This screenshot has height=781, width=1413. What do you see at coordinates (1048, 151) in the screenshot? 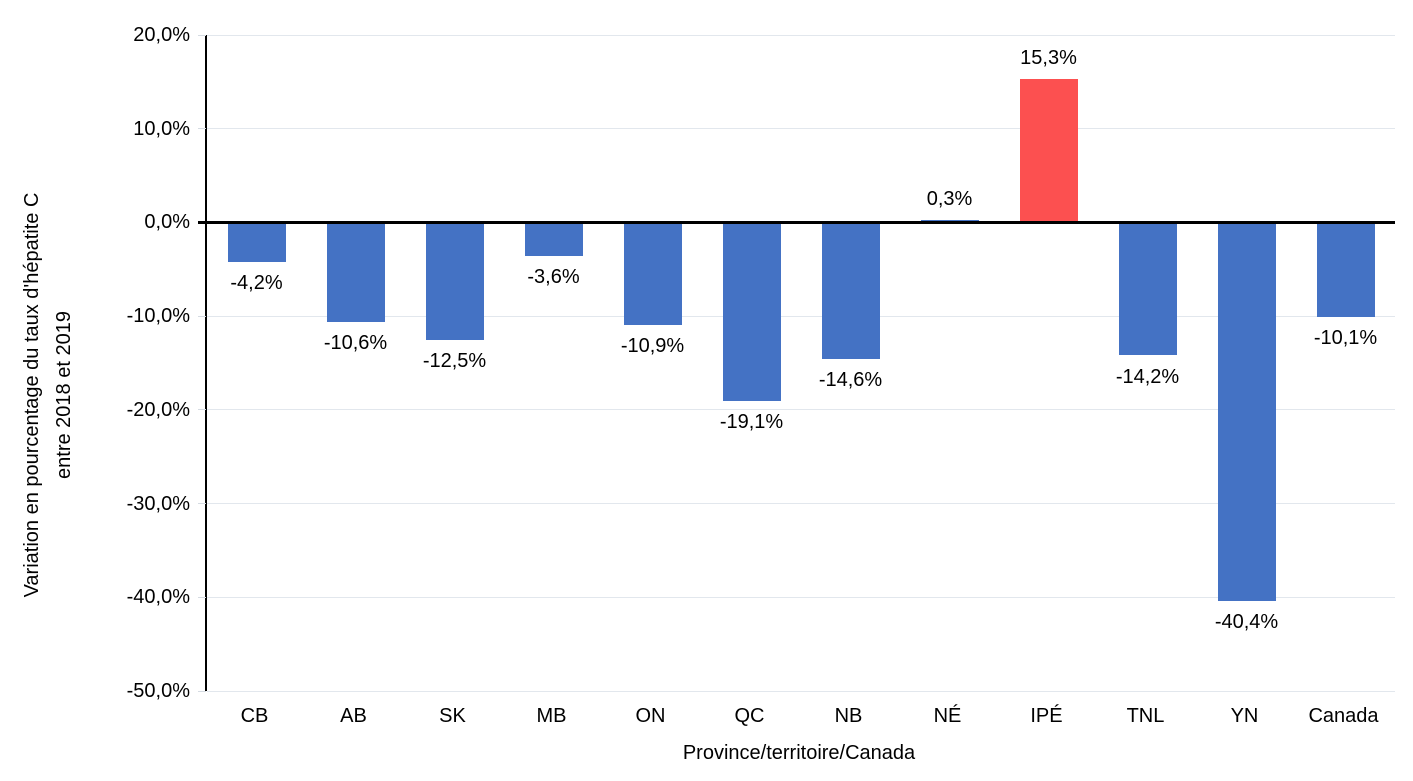
I see `bar-IPÉ` at bounding box center [1048, 151].